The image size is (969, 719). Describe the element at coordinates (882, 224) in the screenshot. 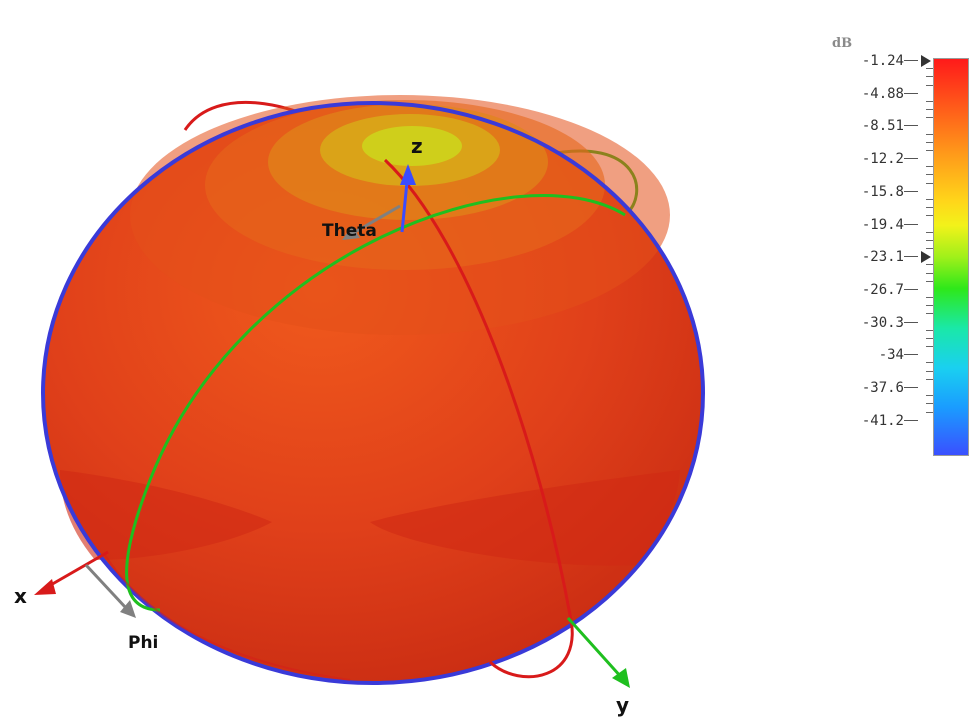

I see `colorbar-tick-label: -19.4` at that location.